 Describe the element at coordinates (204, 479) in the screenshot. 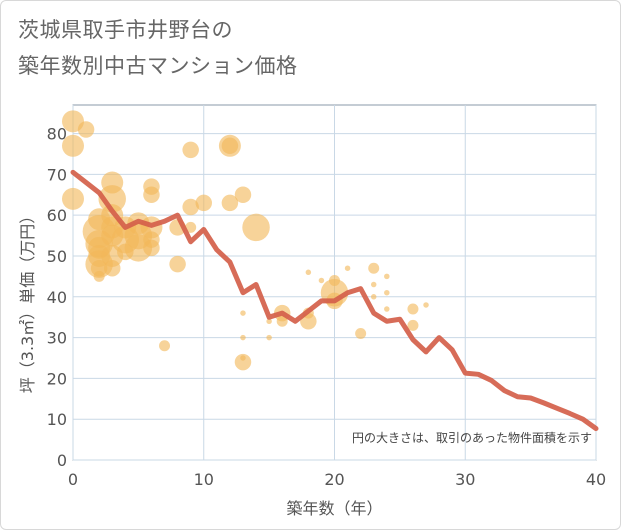

I see `x-tick-label: 10` at that location.